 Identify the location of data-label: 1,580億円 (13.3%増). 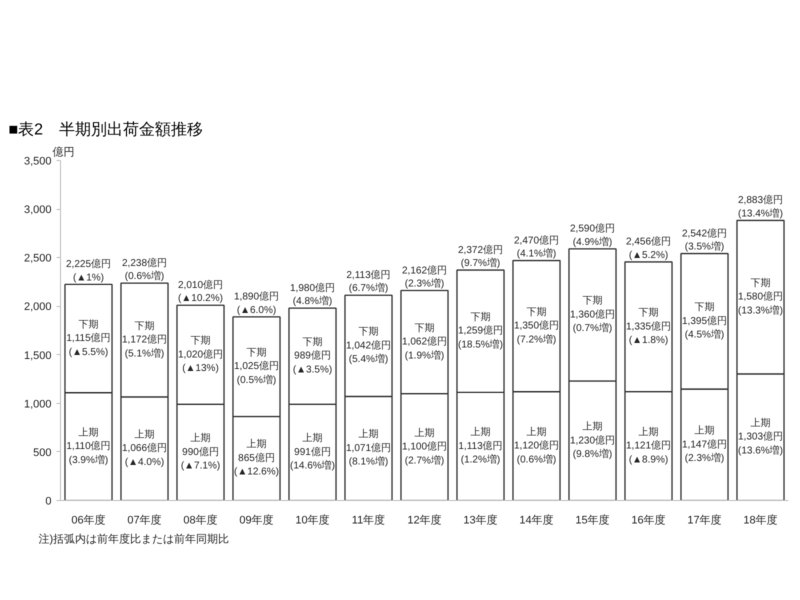
(761, 303).